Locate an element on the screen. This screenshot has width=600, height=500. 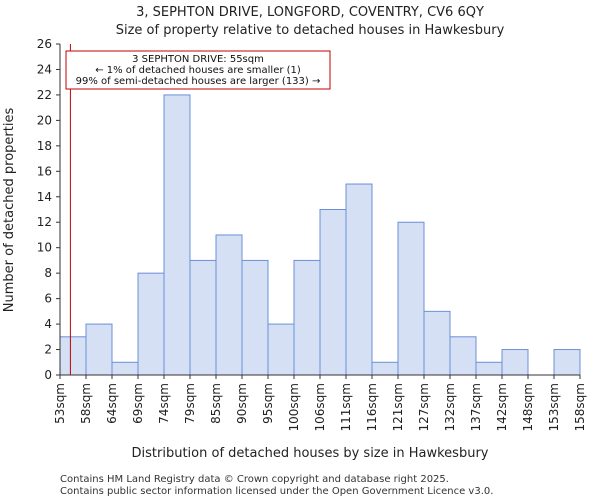
y-tick-label: 14 is located at coordinates (44, 197).